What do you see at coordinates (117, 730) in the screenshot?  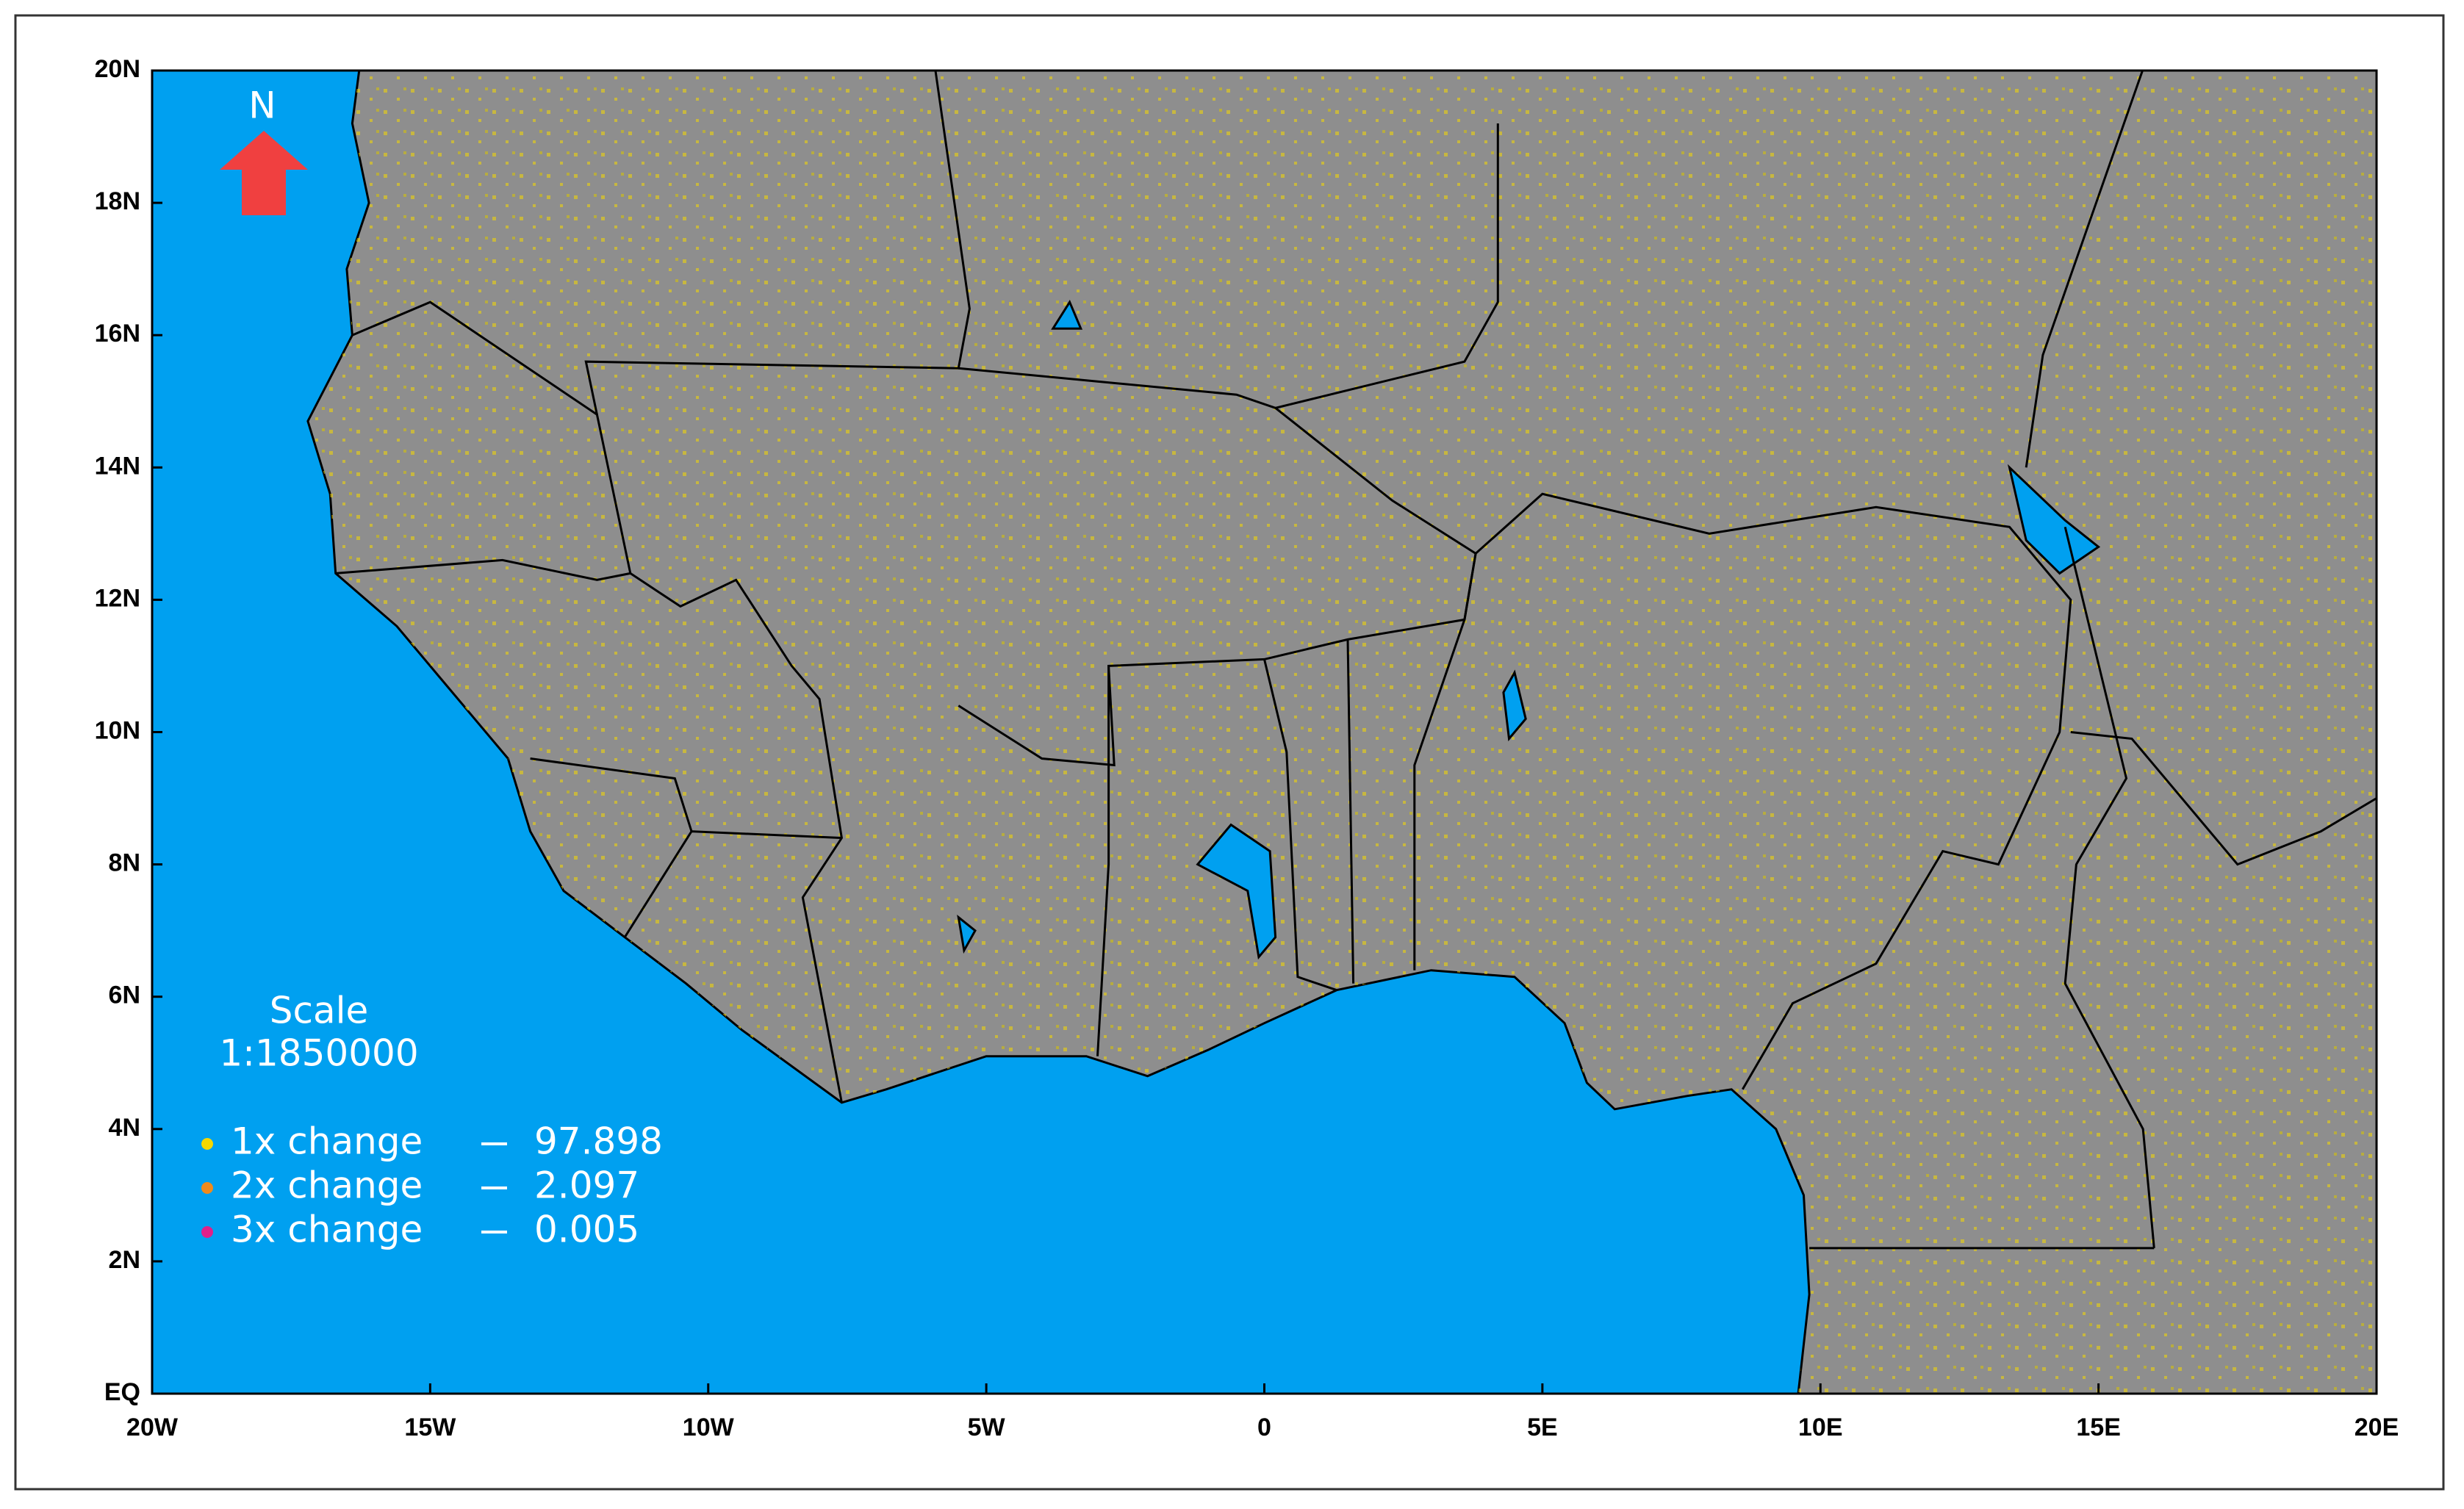 I see `y-tick-label: 10N` at bounding box center [117, 730].